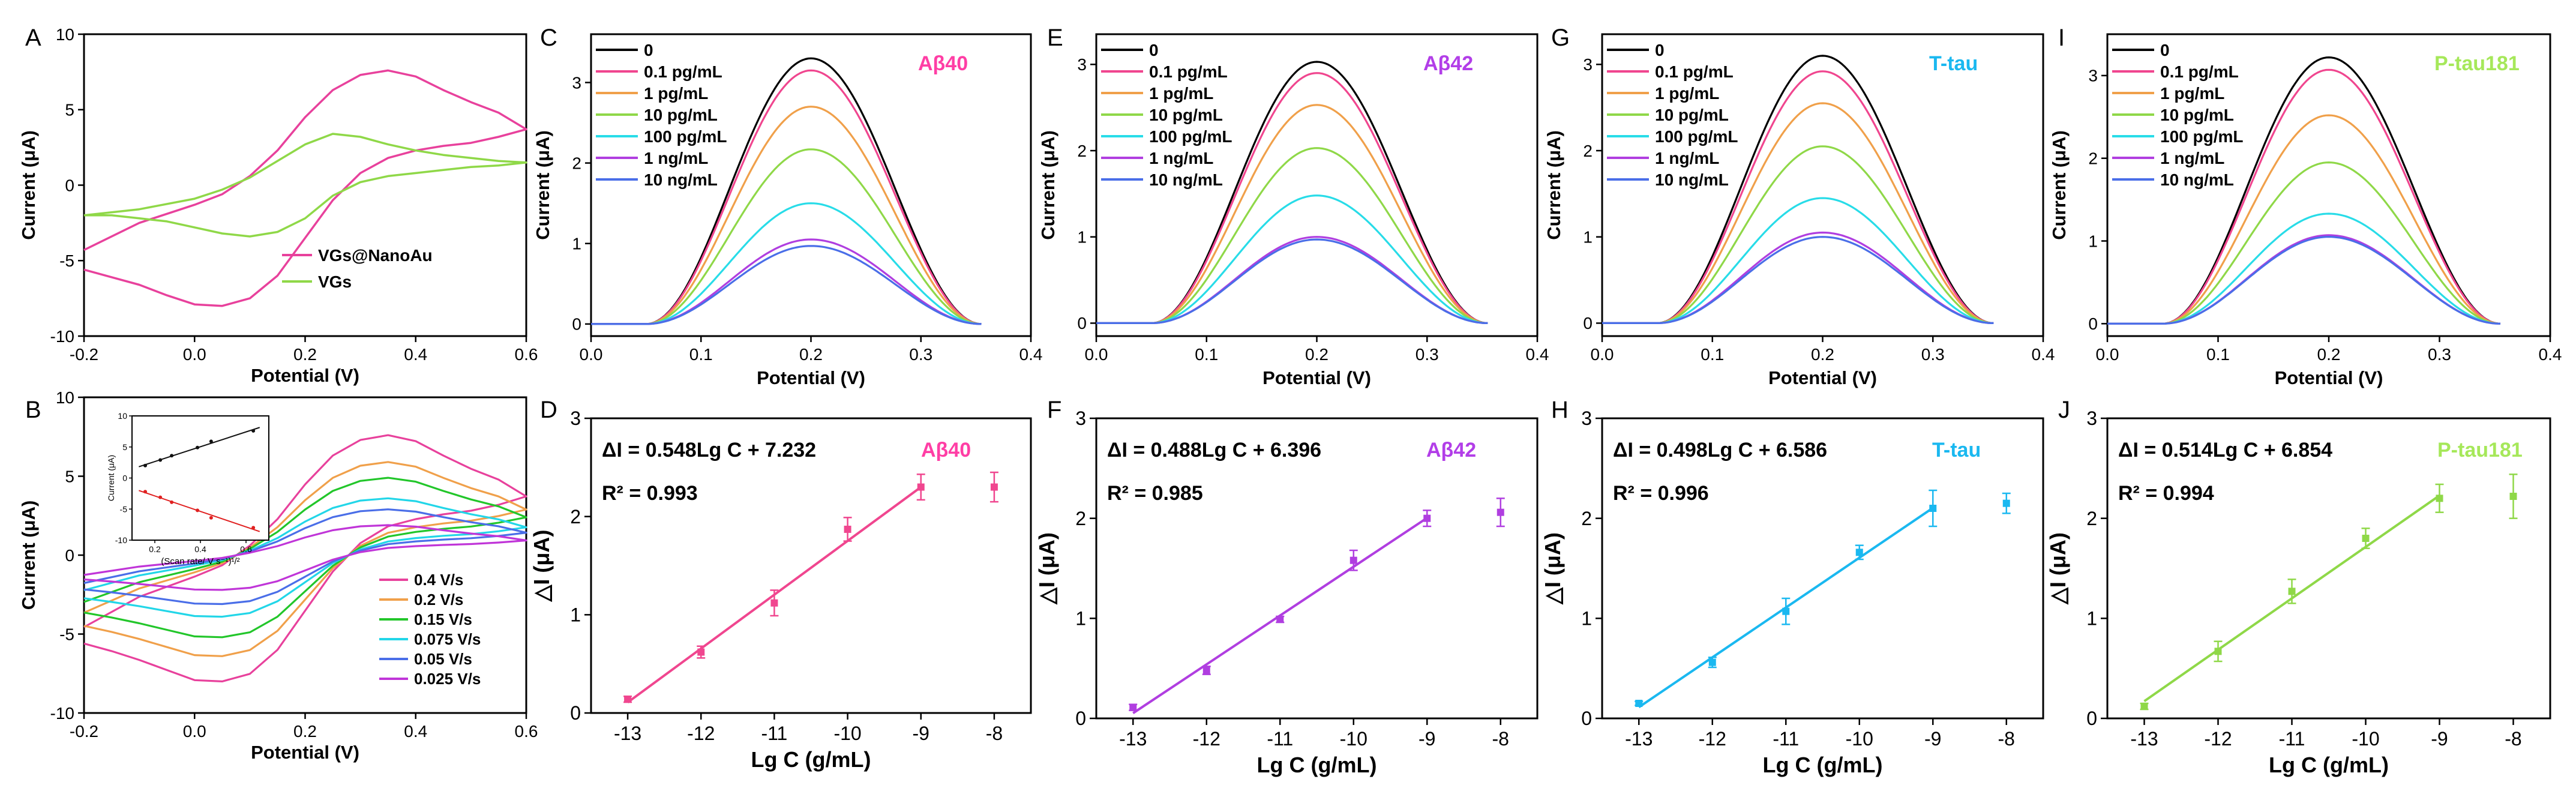 The width and height of the screenshot is (2576, 794). Describe the element at coordinates (920, 354) in the screenshot. I see `x-tick-label: 0.3` at that location.